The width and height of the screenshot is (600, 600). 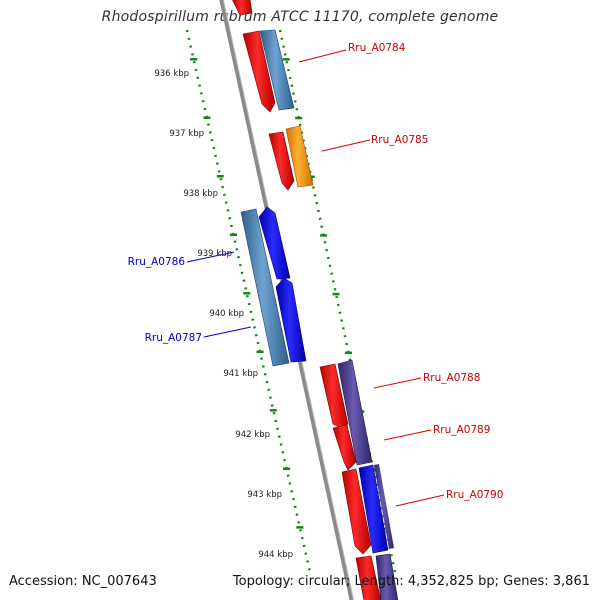 What do you see at coordinates (299, 156) in the screenshot?
I see `gene-orange-block` at bounding box center [299, 156].